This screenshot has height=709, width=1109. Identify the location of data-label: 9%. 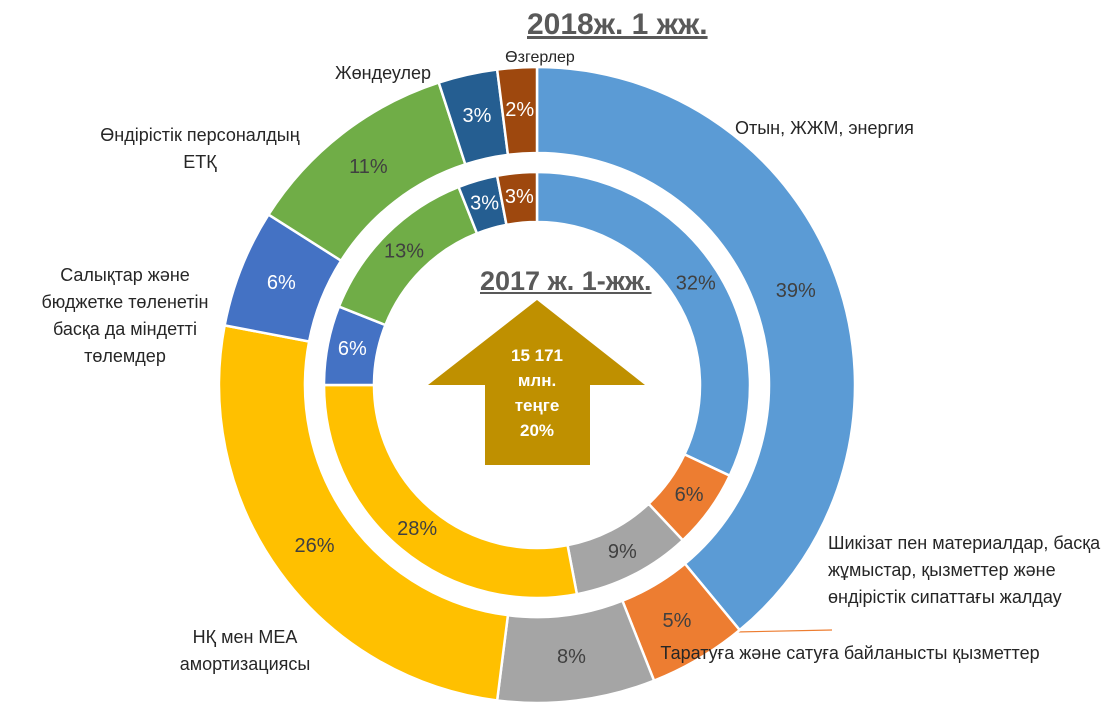
(622, 552).